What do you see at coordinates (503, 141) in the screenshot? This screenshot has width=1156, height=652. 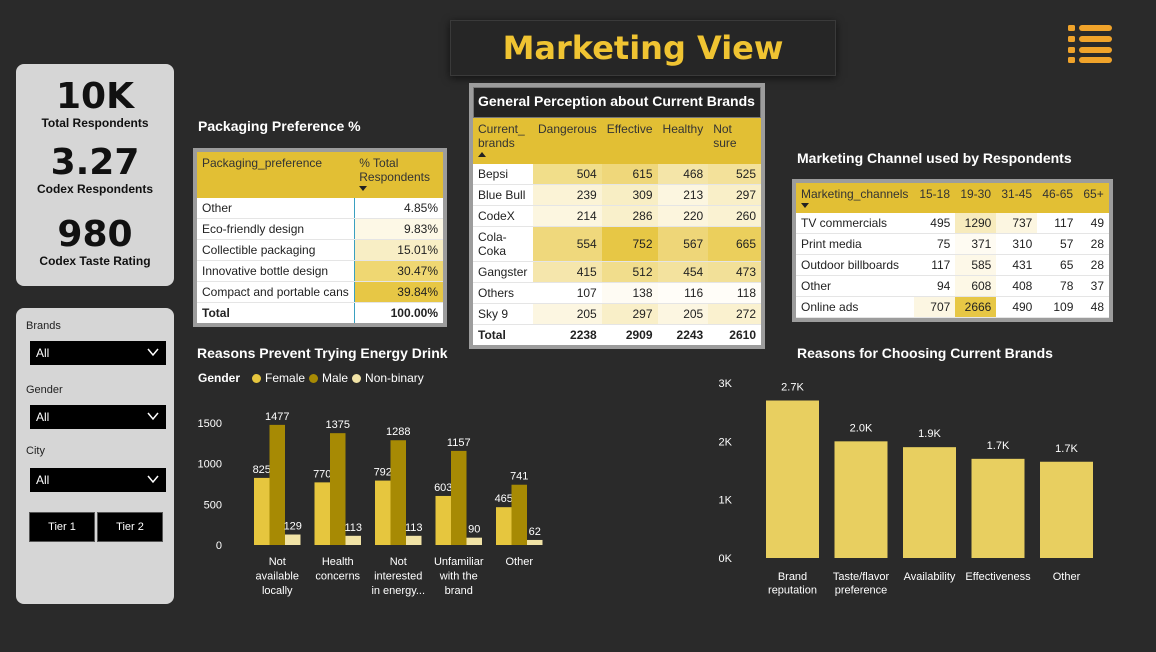 I see `perception-col-header: Current_ brands` at bounding box center [503, 141].